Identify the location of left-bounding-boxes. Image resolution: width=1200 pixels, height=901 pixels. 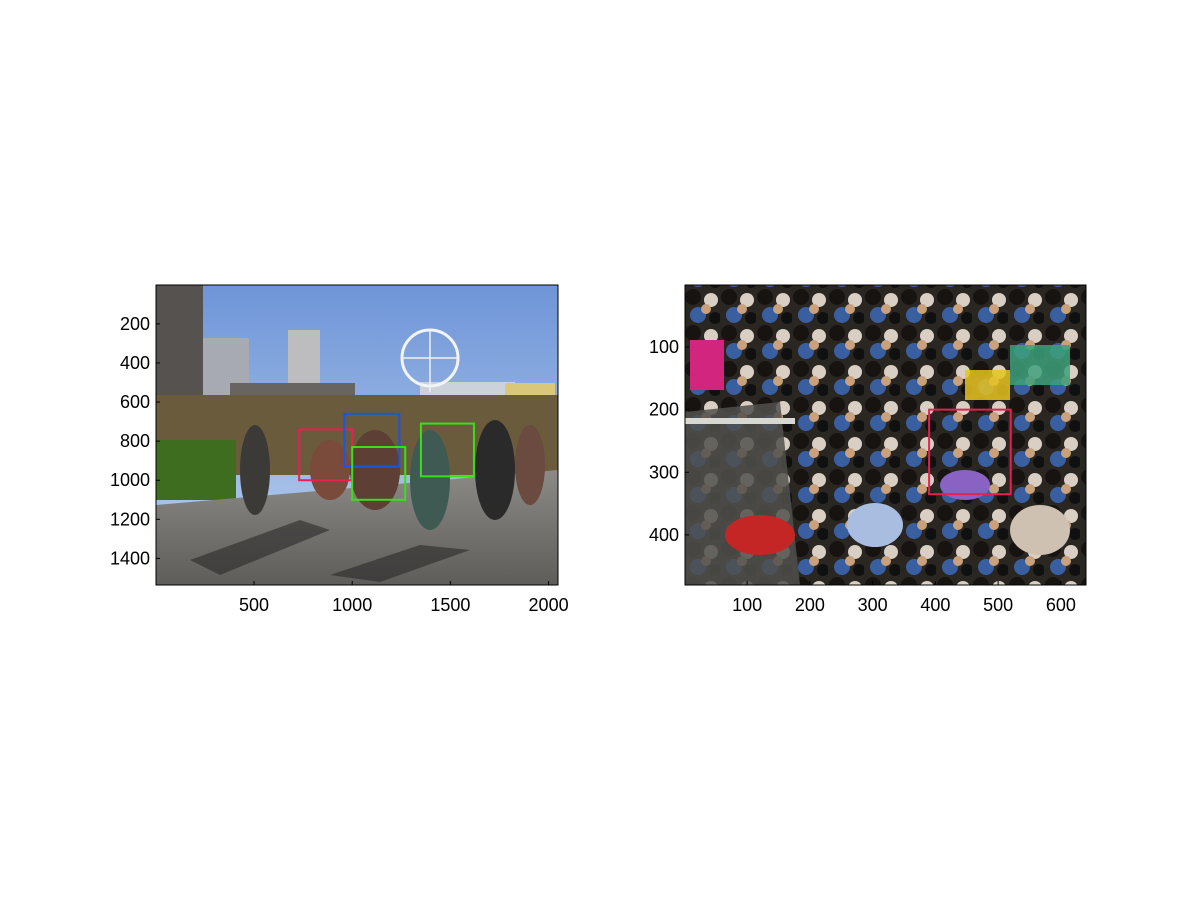
(386, 456).